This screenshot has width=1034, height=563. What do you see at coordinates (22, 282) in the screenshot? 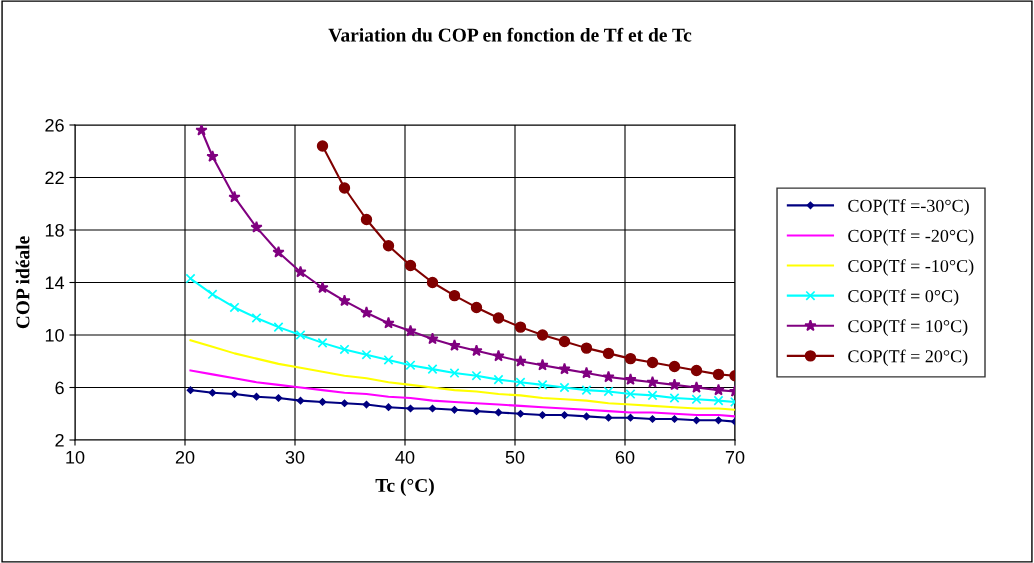
I see `y-axis-title: COP idéale` at bounding box center [22, 282].